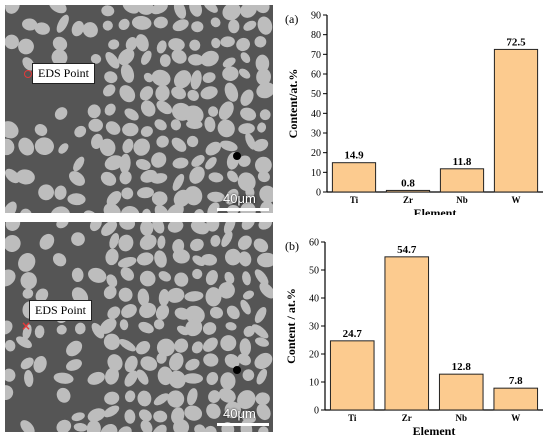 This screenshot has width=550, height=446. What do you see at coordinates (353, 334) in the screenshot?
I see `bar-value-label: 24.7` at bounding box center [353, 334].